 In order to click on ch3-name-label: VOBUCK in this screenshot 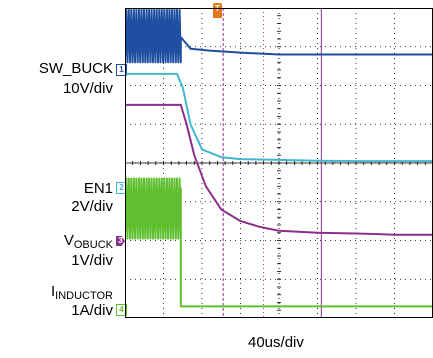, I will do `click(88, 241)`.